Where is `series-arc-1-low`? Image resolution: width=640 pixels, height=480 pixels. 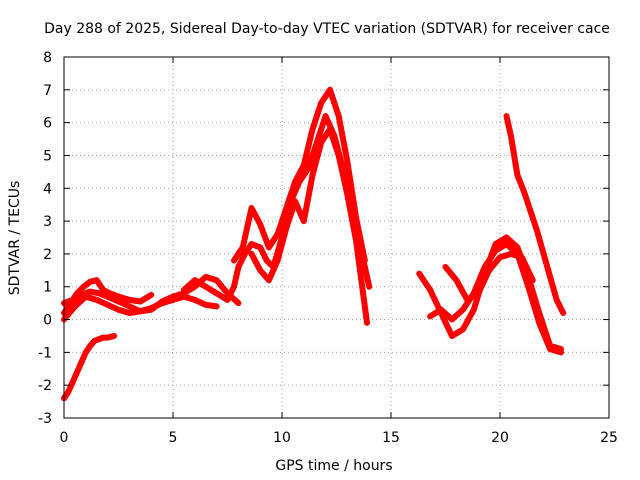
series-arc-1-low is located at coordinates (89, 367).